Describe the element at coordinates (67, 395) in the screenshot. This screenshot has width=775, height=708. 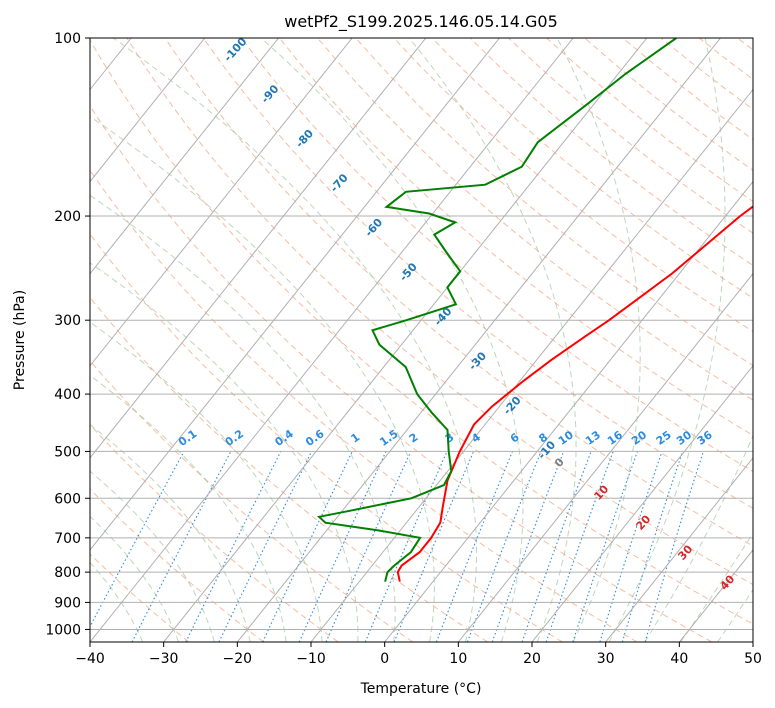
I see `y-tick-label: 400` at that location.